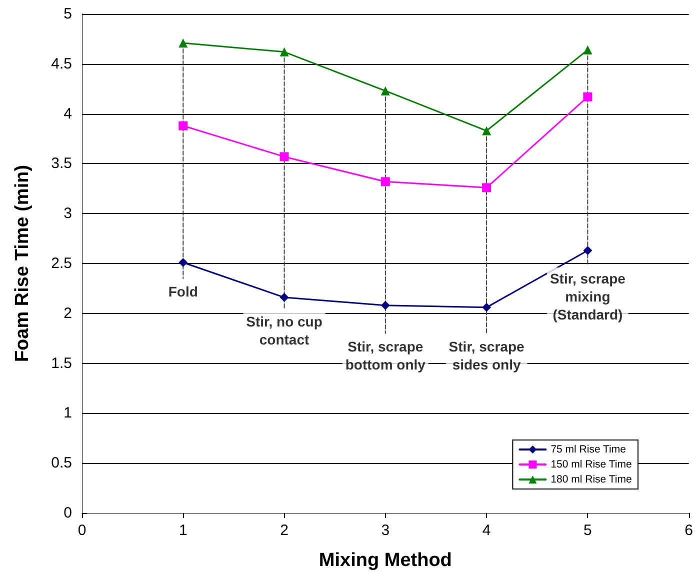  What do you see at coordinates (591, 464) in the screenshot?
I see `legend-label: 150 ml Rise Time` at bounding box center [591, 464].